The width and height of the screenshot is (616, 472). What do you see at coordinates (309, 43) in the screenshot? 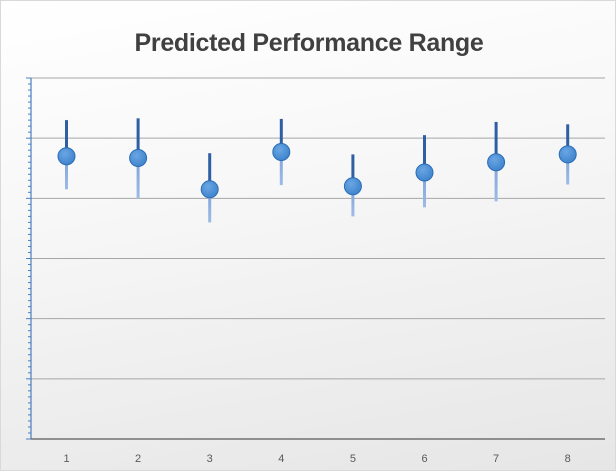
I see `chart-title: Predicted Performance Range` at bounding box center [309, 43].